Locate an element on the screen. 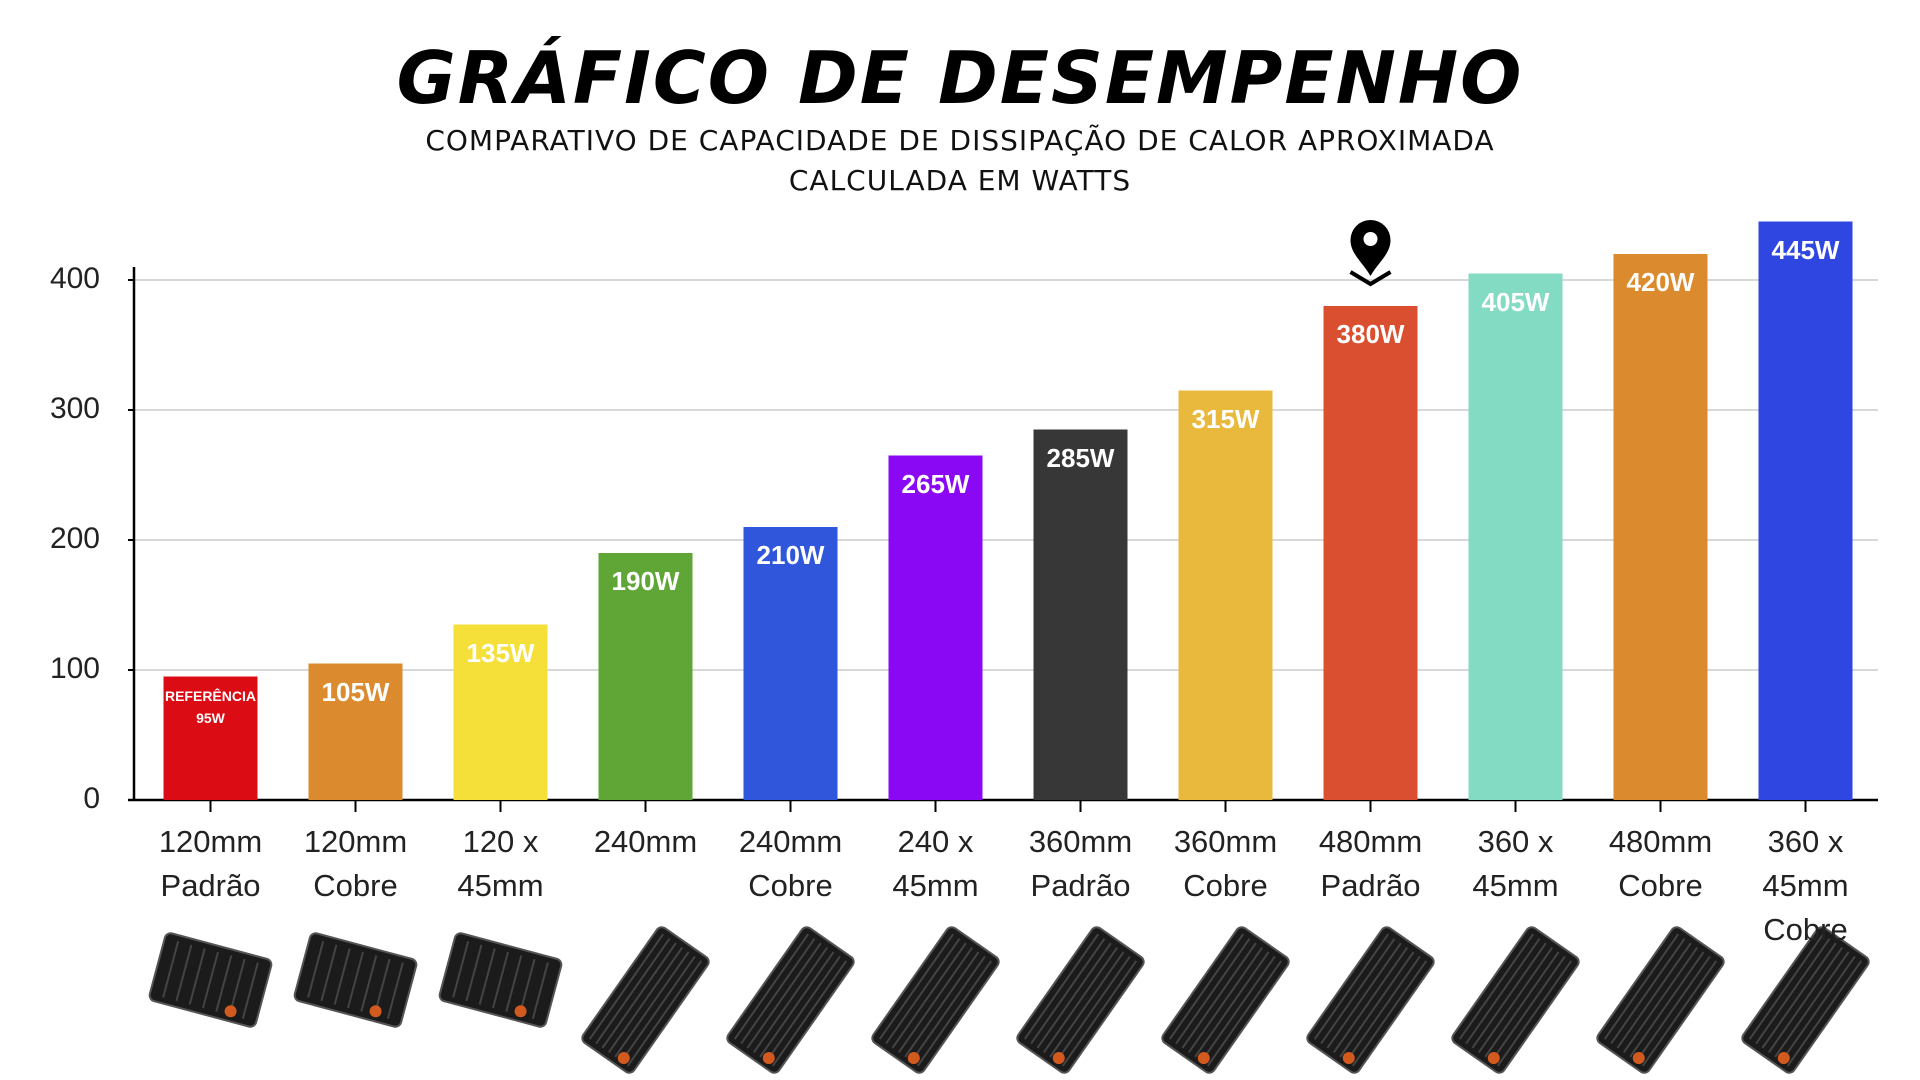 Image resolution: width=1920 pixels, height=1080 pixels. x-tick-label: 360mm Cobre is located at coordinates (1225, 863).